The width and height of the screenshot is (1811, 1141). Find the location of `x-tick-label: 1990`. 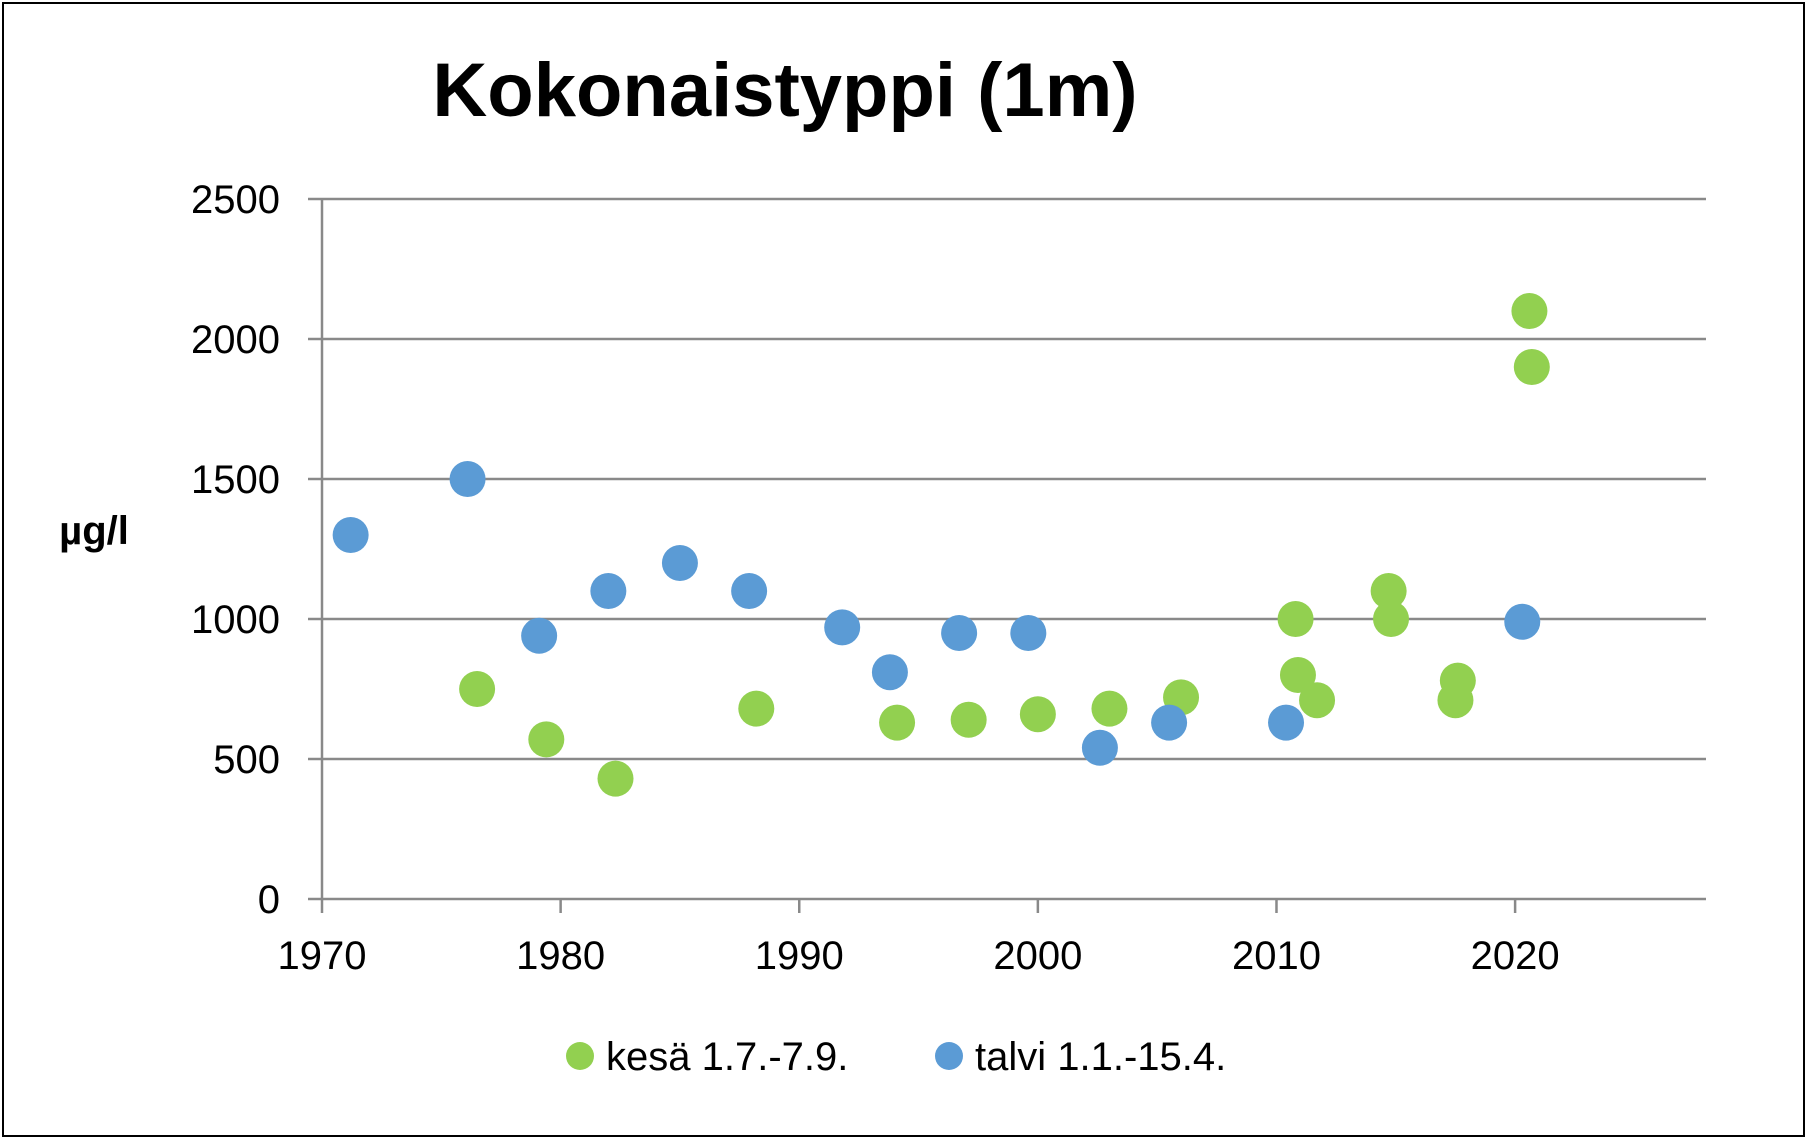

x-tick-label: 1990 is located at coordinates (799, 956).